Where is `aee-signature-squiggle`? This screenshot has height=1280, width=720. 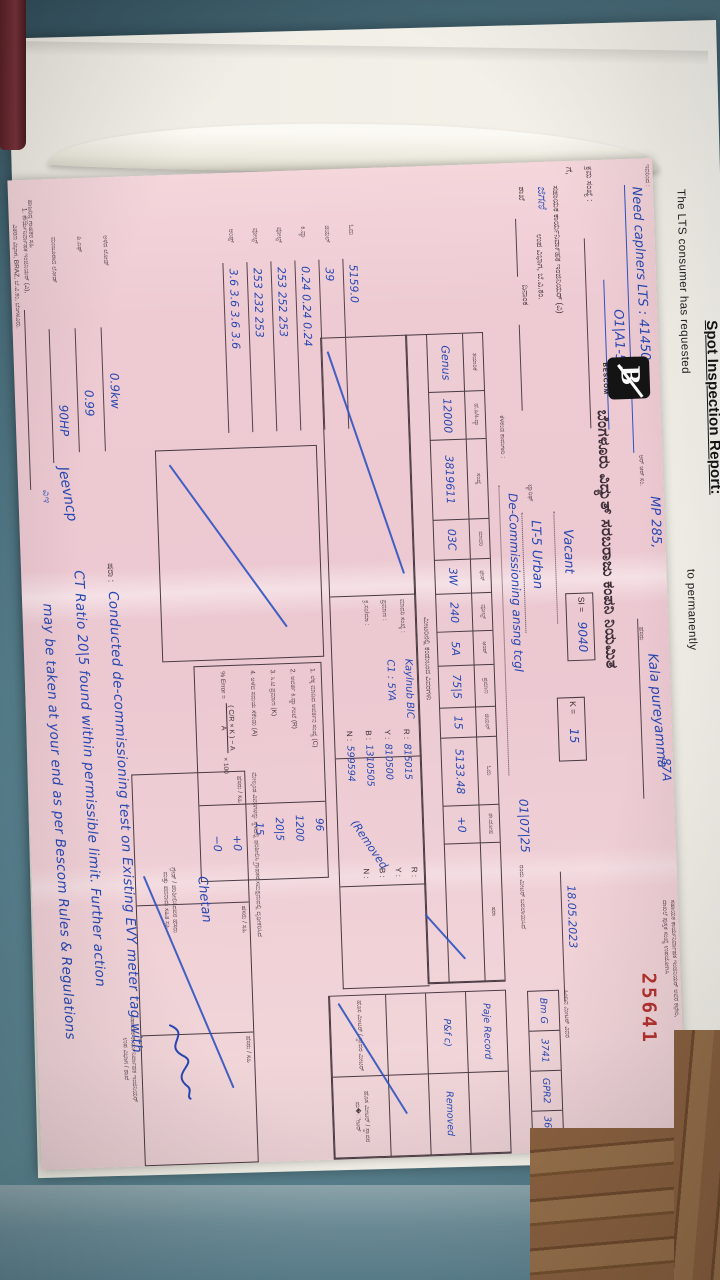
aee-signature-squiggle is located at coordinates (180, 1062).